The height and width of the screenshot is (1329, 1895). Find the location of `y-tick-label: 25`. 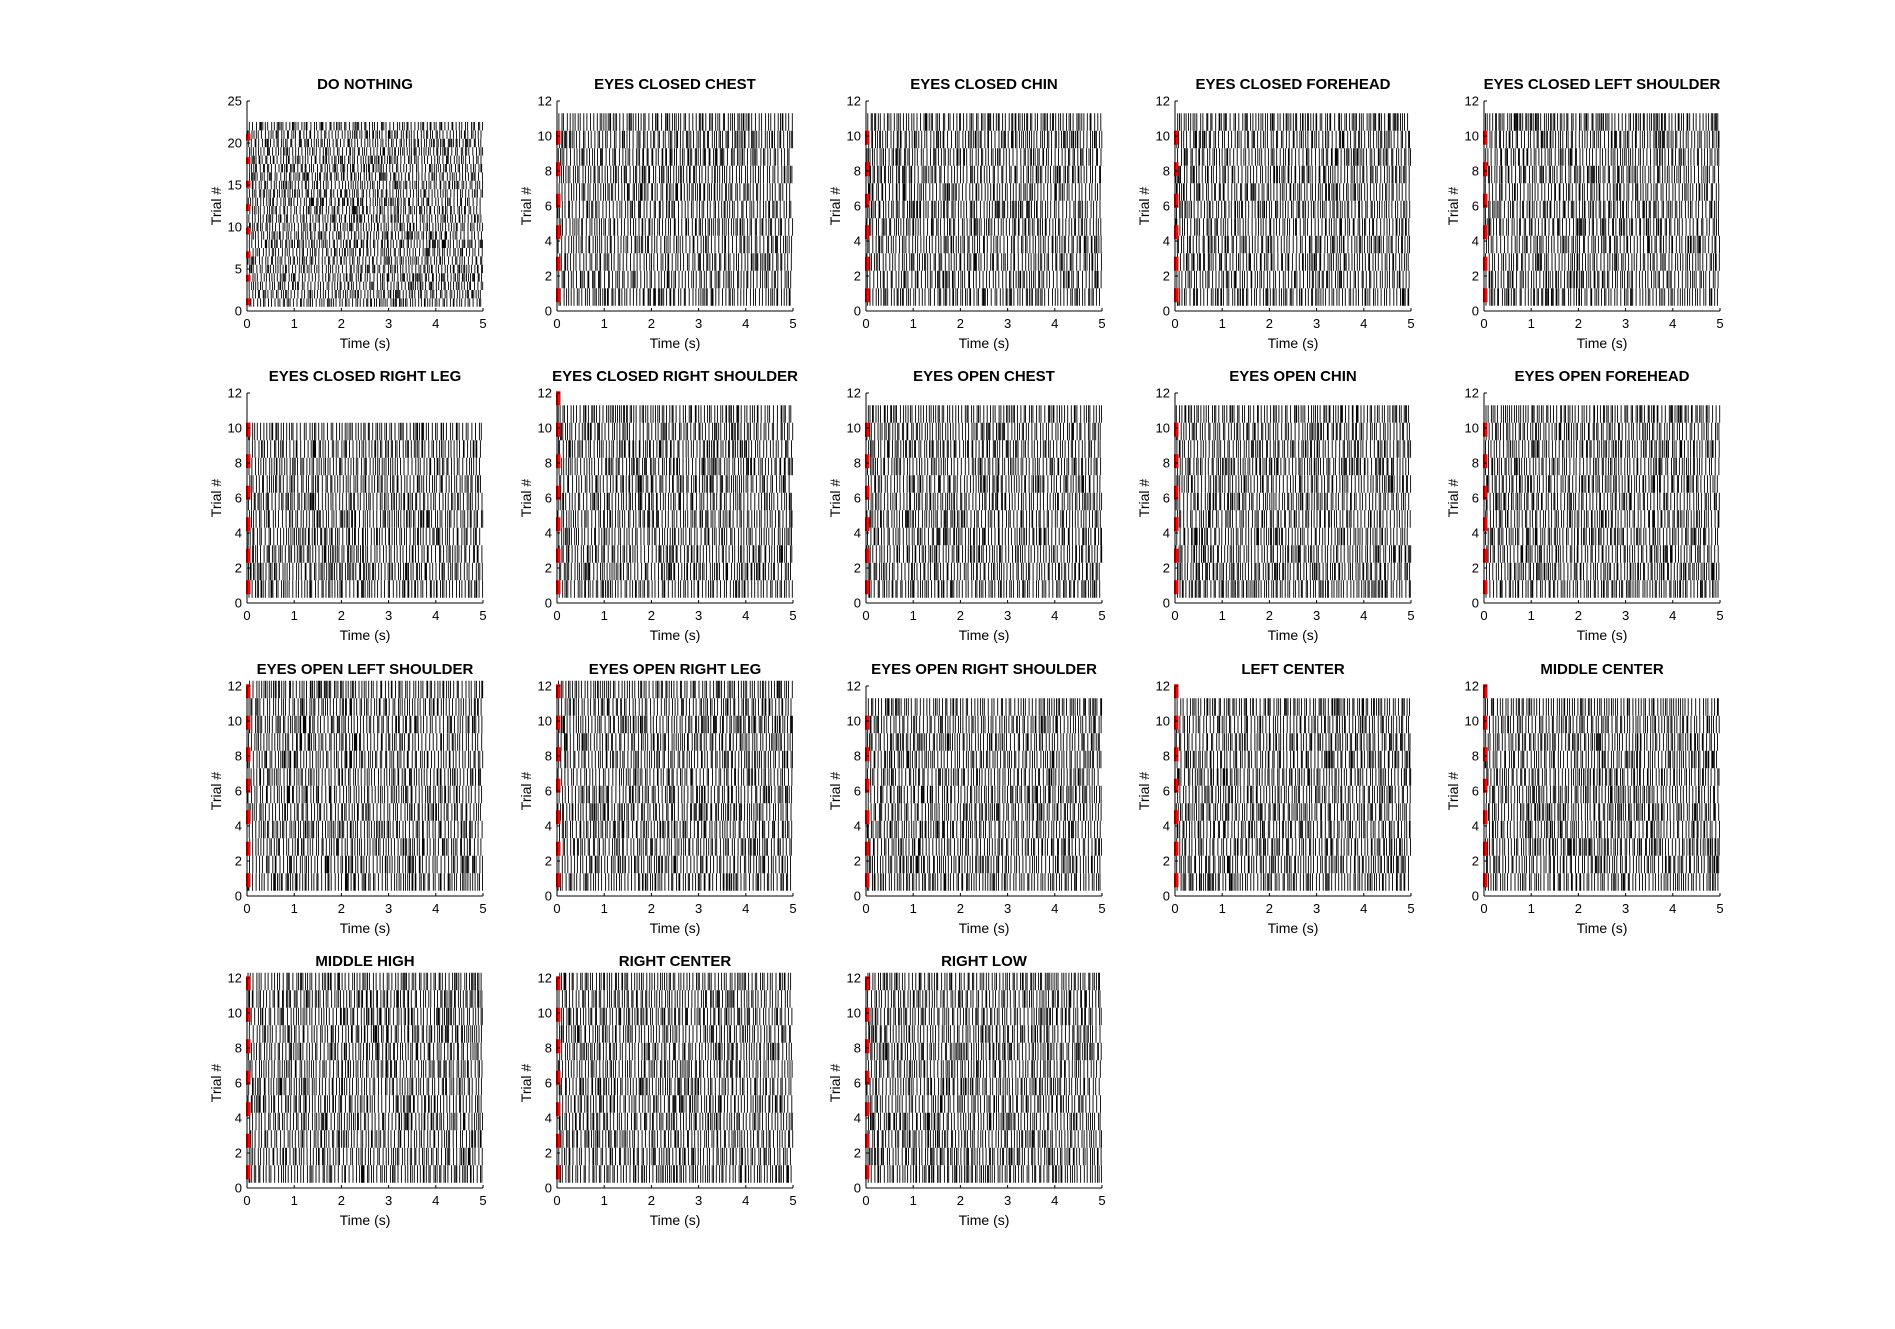

y-tick-label: 25 is located at coordinates (235, 101).